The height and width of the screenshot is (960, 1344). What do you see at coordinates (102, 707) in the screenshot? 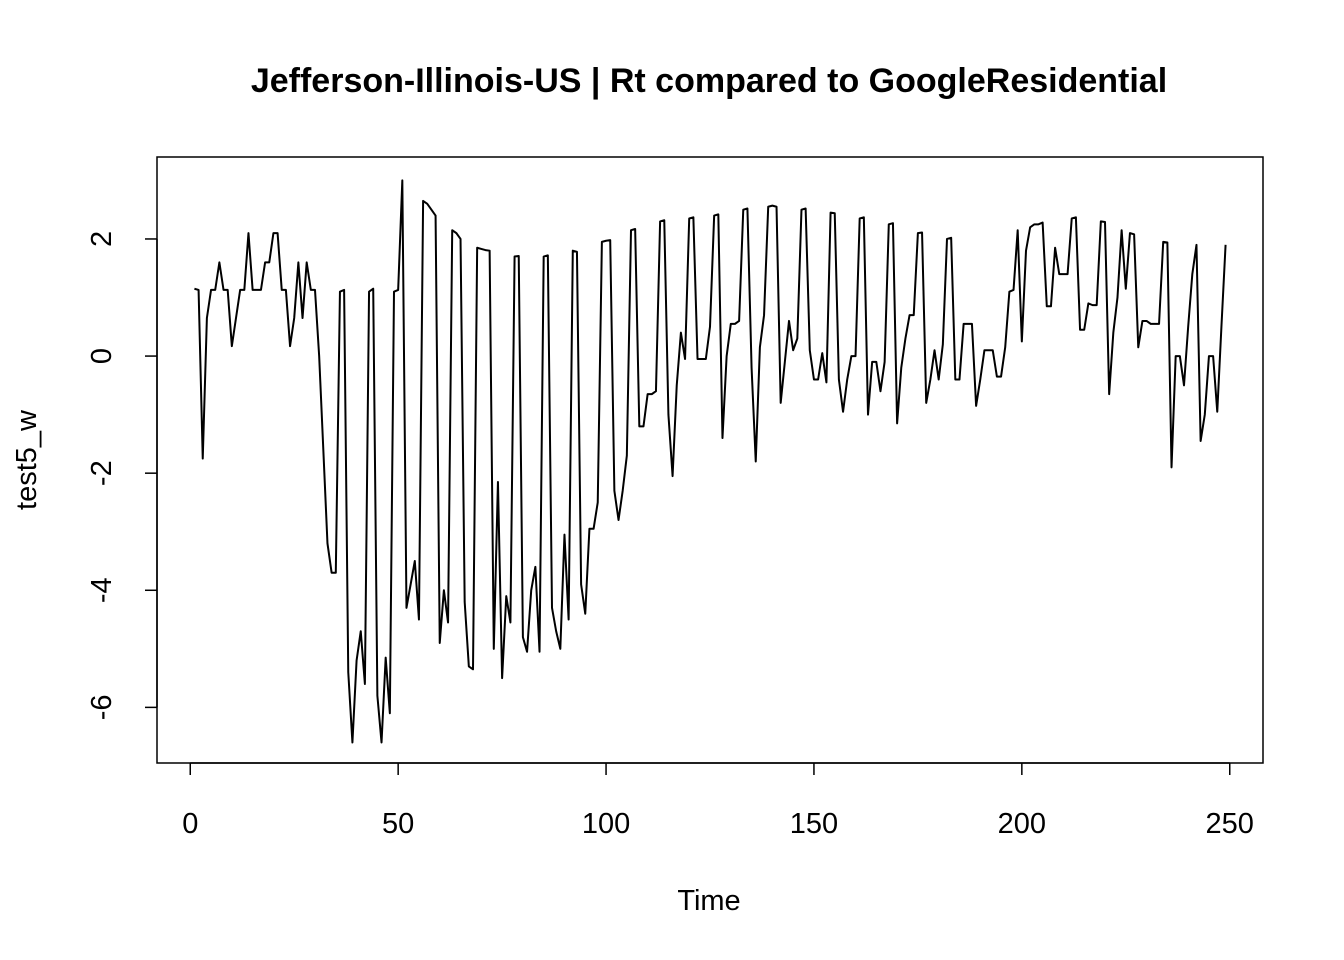
I see `y-tick-label: -6` at bounding box center [102, 707].